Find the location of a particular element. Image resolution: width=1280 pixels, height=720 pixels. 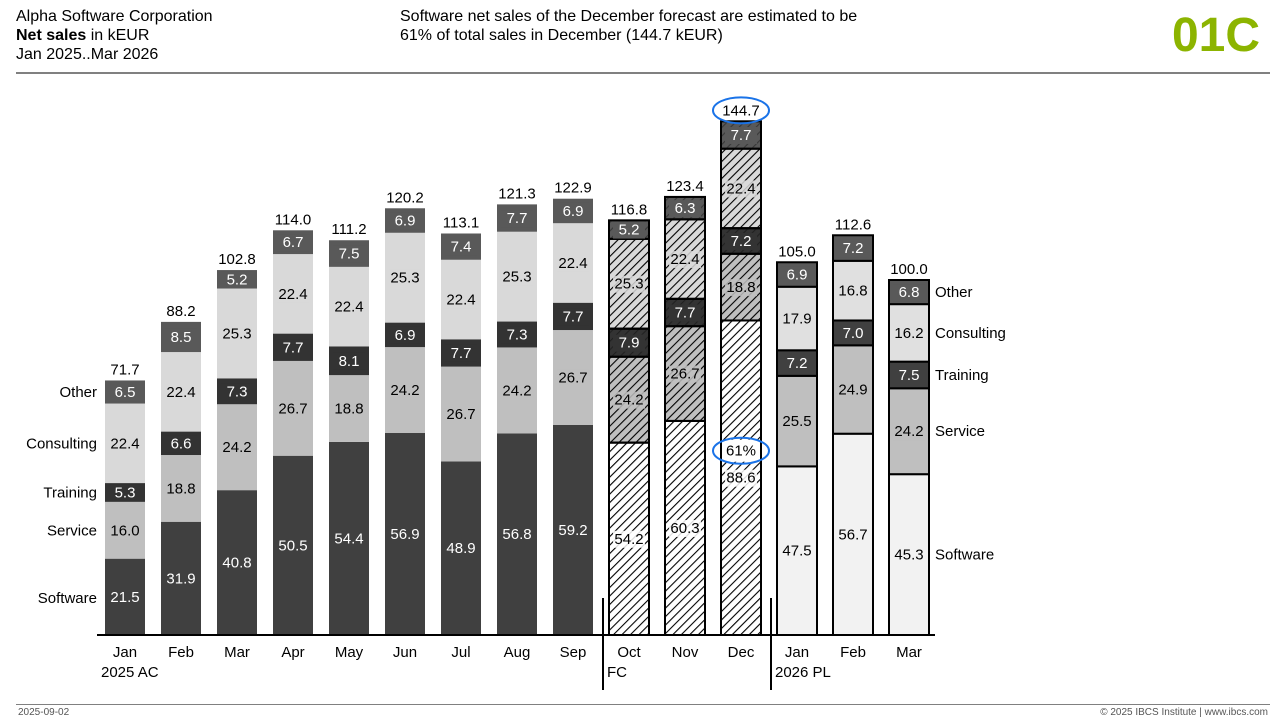

total-label: 111.2 is located at coordinates (348, 229).